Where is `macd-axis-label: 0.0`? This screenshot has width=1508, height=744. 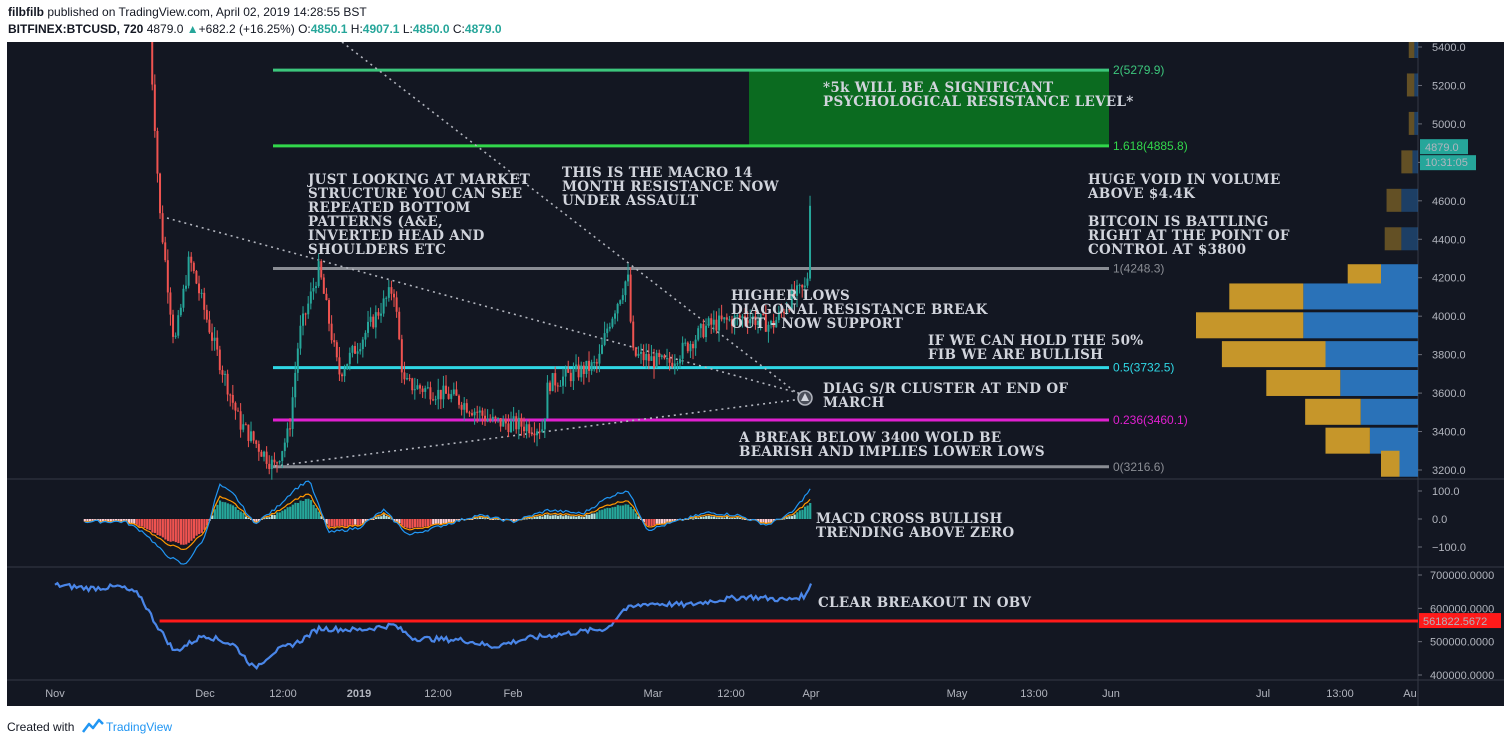
macd-axis-label: 0.0 is located at coordinates (1439, 520).